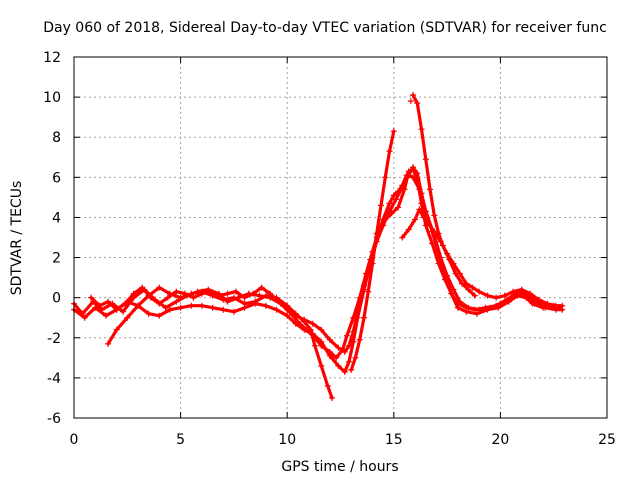 This screenshot has height=485, width=640. I want to click on outlier-point, so click(410, 101).